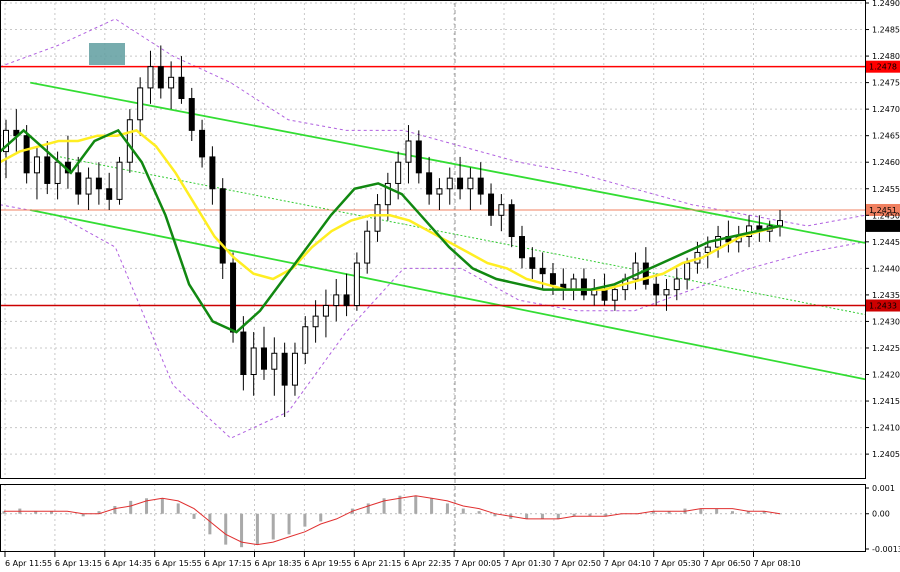  Describe the element at coordinates (577, 563) in the screenshot. I see `x-tick-label: 7 Apr 02:50` at that location.